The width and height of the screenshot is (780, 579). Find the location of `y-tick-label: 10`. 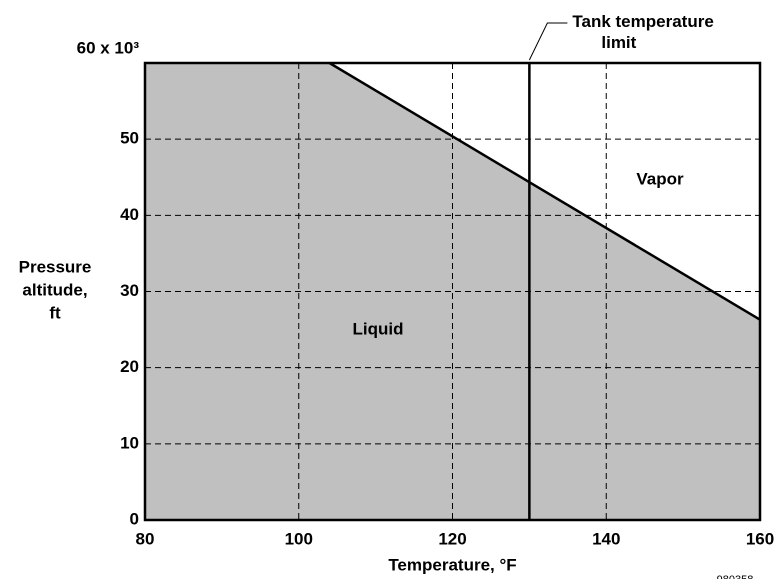

y-tick-label: 10 is located at coordinates (129, 442).